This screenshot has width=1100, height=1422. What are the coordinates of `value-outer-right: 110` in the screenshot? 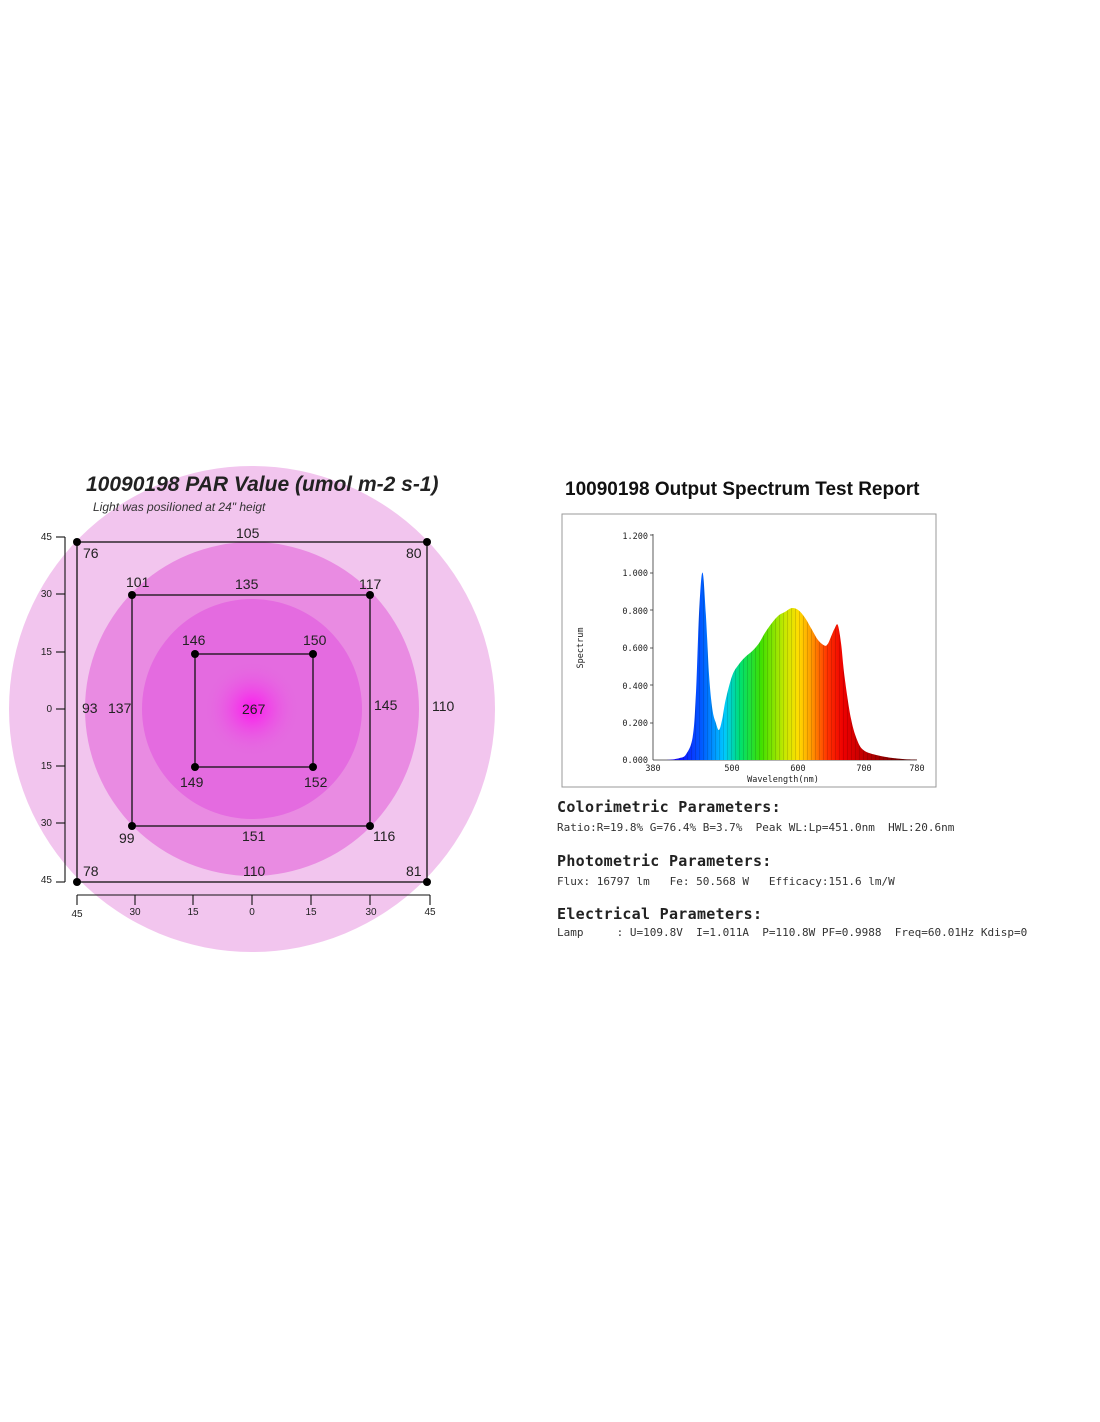 It's located at (443, 706).